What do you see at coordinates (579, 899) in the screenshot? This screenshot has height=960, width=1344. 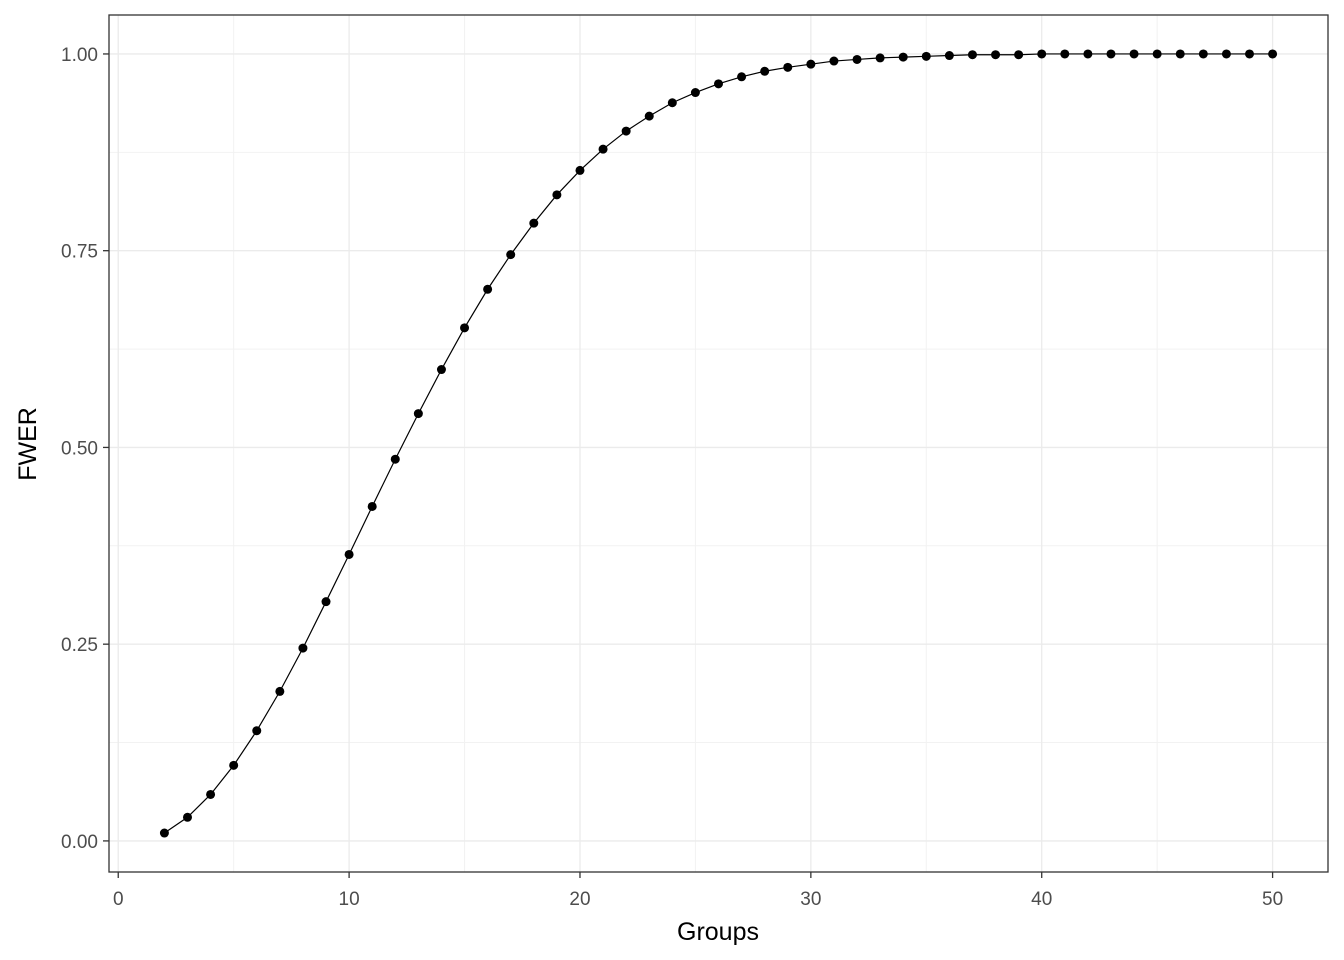 I see `x-tick-label: 20` at bounding box center [579, 899].